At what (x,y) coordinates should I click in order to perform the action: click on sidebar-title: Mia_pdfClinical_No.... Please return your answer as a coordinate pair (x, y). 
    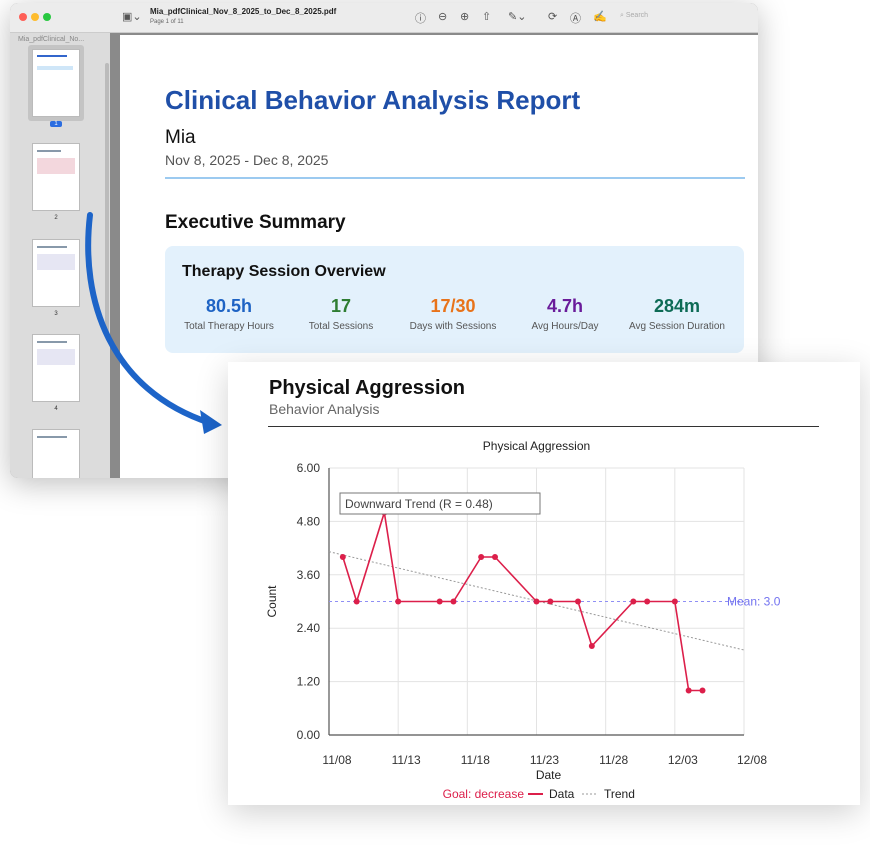
    Looking at the image, I should click on (51, 39).